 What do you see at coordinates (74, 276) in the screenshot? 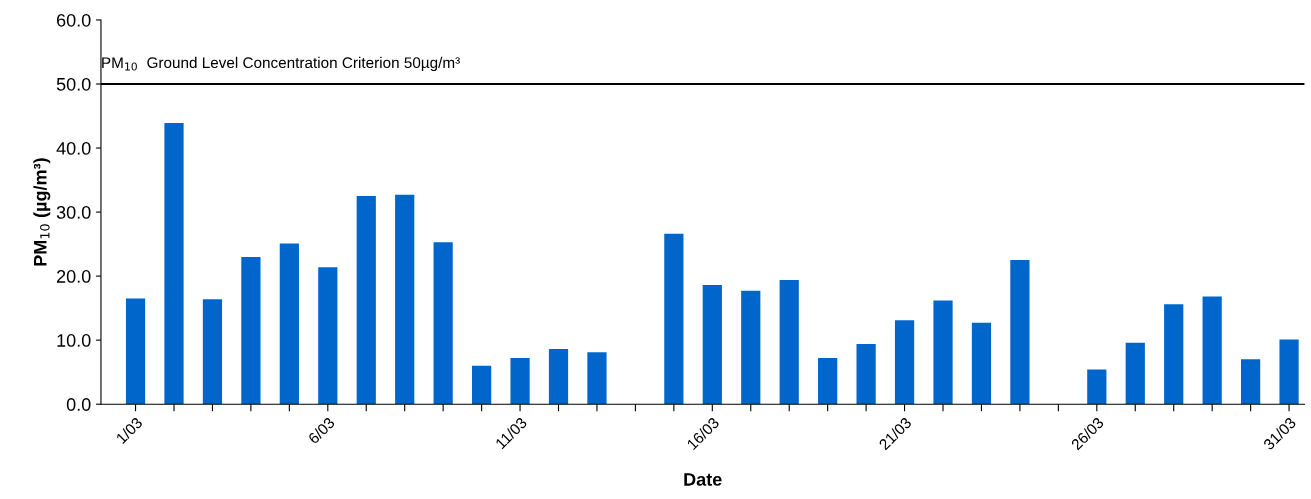
I see `y-tick-label: 20.0` at bounding box center [74, 276].